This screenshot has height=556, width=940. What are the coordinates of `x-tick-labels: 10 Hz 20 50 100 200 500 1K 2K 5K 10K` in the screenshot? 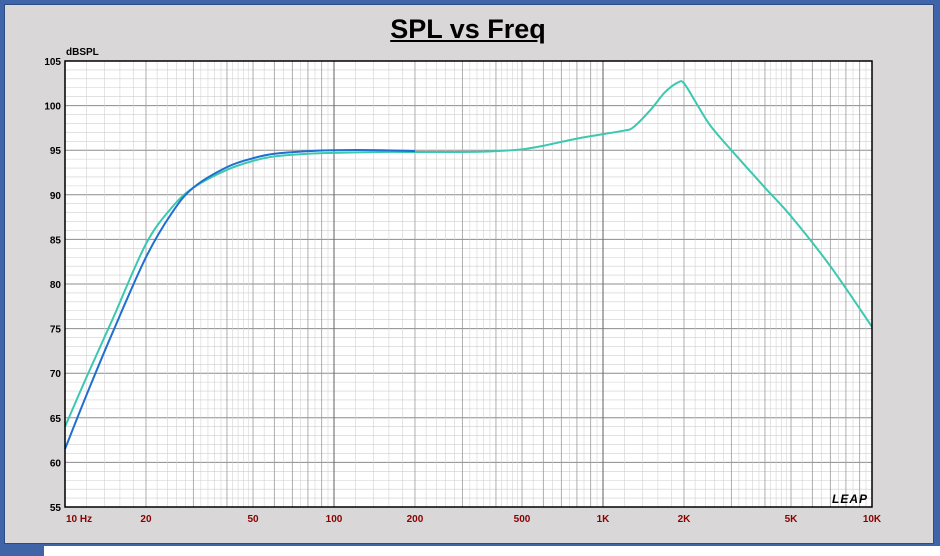 It's located at (474, 519).